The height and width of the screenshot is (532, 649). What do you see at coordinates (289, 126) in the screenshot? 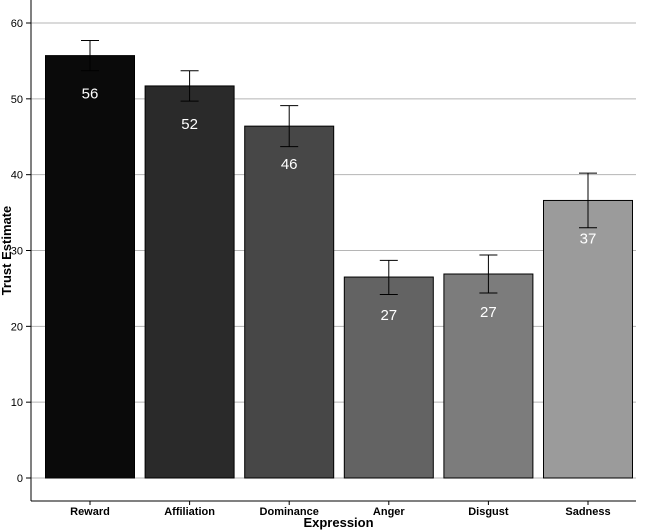
I see `error-bar-dominance` at bounding box center [289, 126].